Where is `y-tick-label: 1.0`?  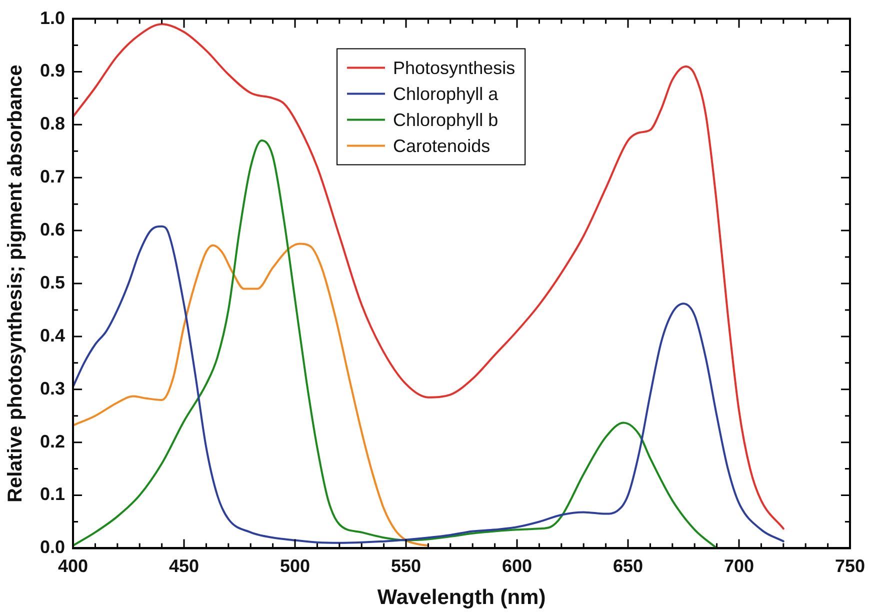 y-tick-label: 1.0 is located at coordinates (53, 18).